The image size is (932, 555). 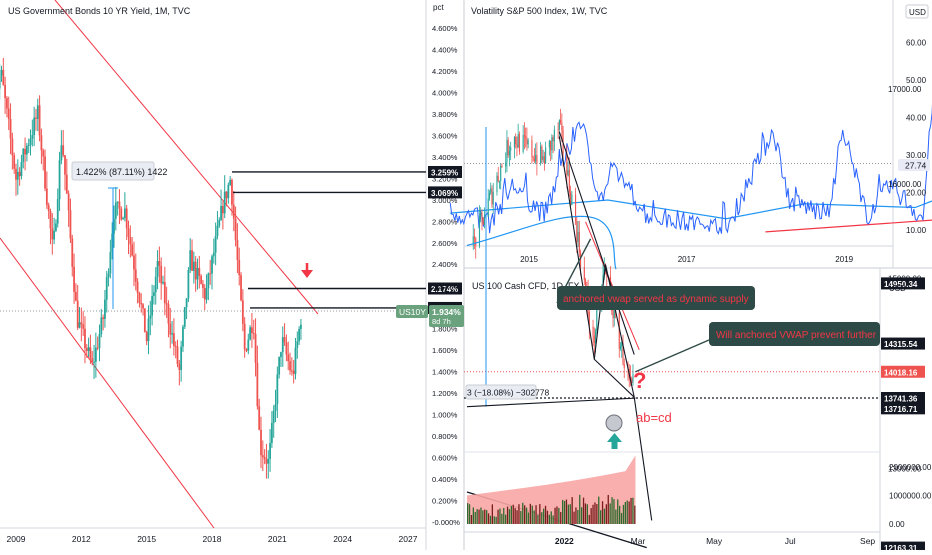 What do you see at coordinates (910, 467) in the screenshot?
I see `nasdaq-volume-tick-label: 2000000.00` at bounding box center [910, 467].